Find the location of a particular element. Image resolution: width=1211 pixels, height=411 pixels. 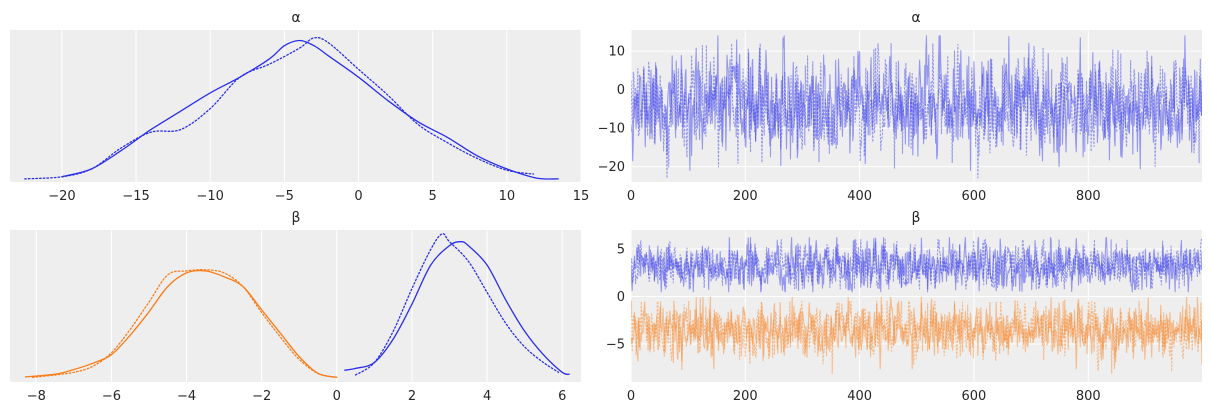

beta-trace-xtick-label: 0 is located at coordinates (631, 396).